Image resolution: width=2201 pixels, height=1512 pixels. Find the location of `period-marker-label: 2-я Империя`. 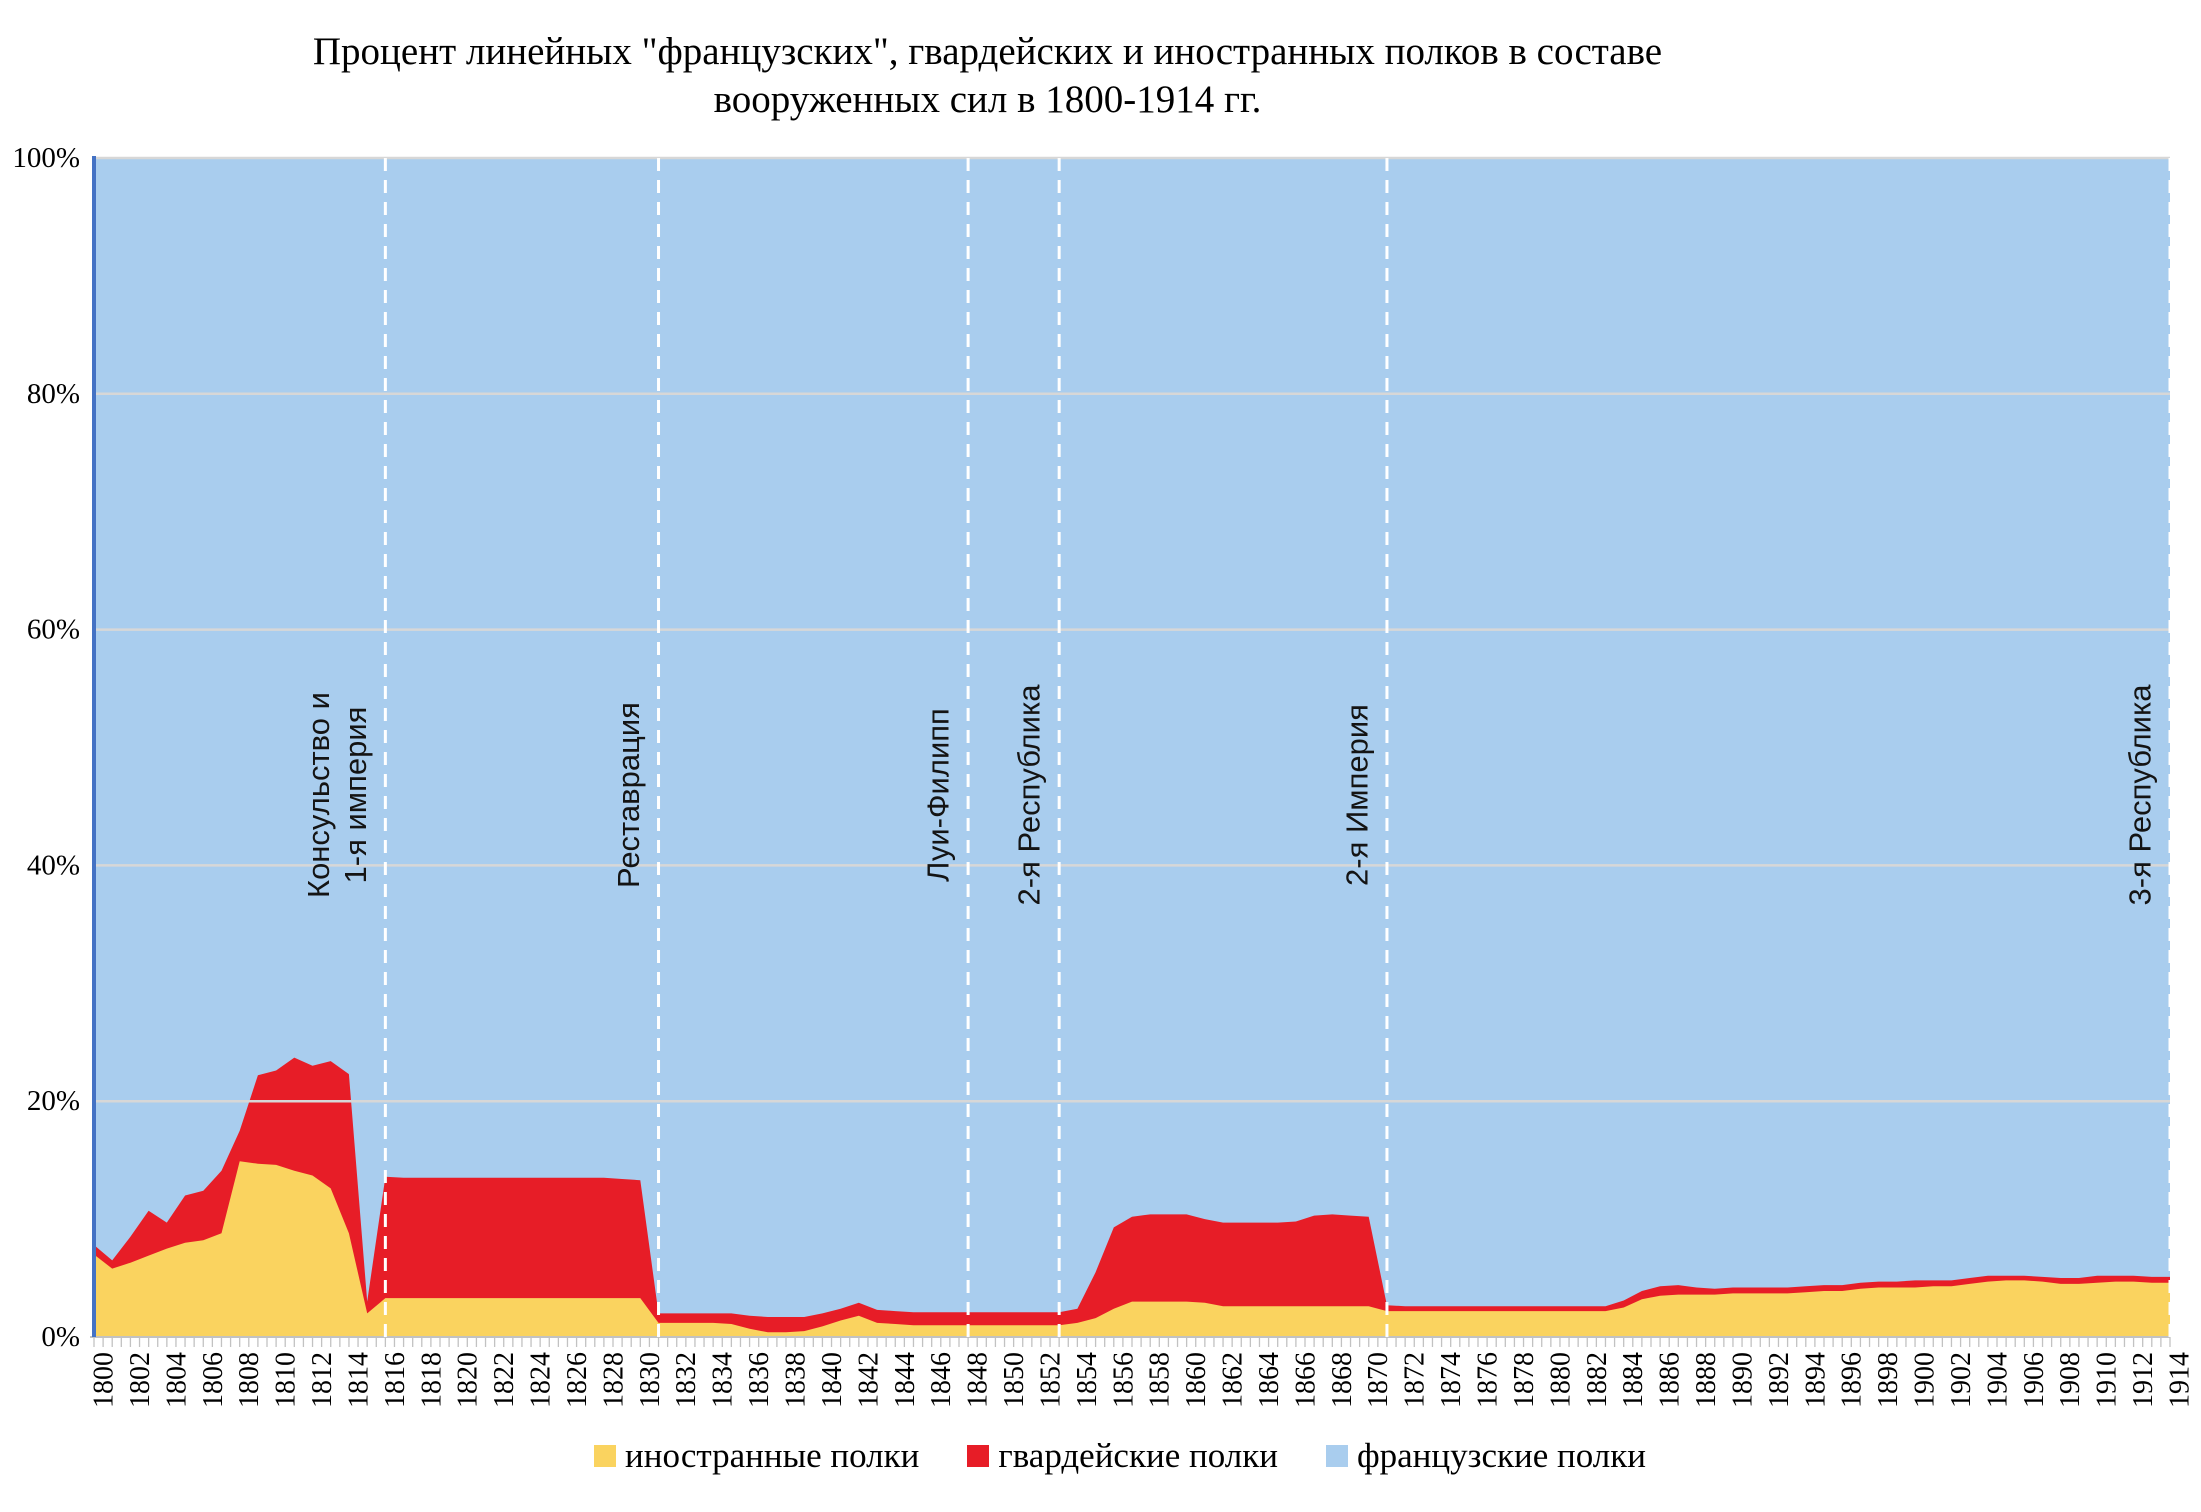

period-marker-label: 2-я Империя is located at coordinates (1356, 795).